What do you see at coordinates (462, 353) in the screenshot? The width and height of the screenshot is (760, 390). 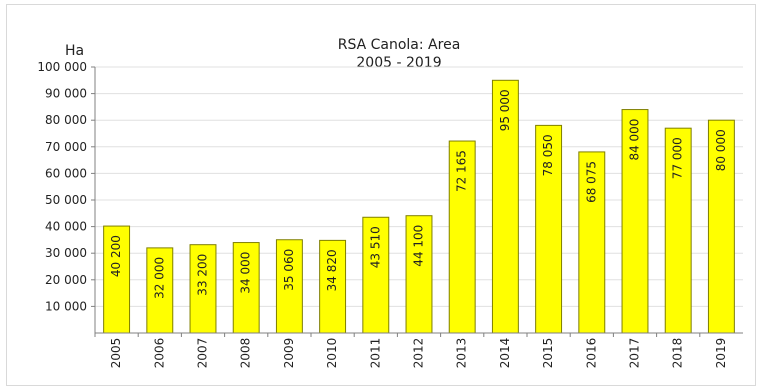 I see `x-tick-label-2013: 2013` at bounding box center [462, 353].